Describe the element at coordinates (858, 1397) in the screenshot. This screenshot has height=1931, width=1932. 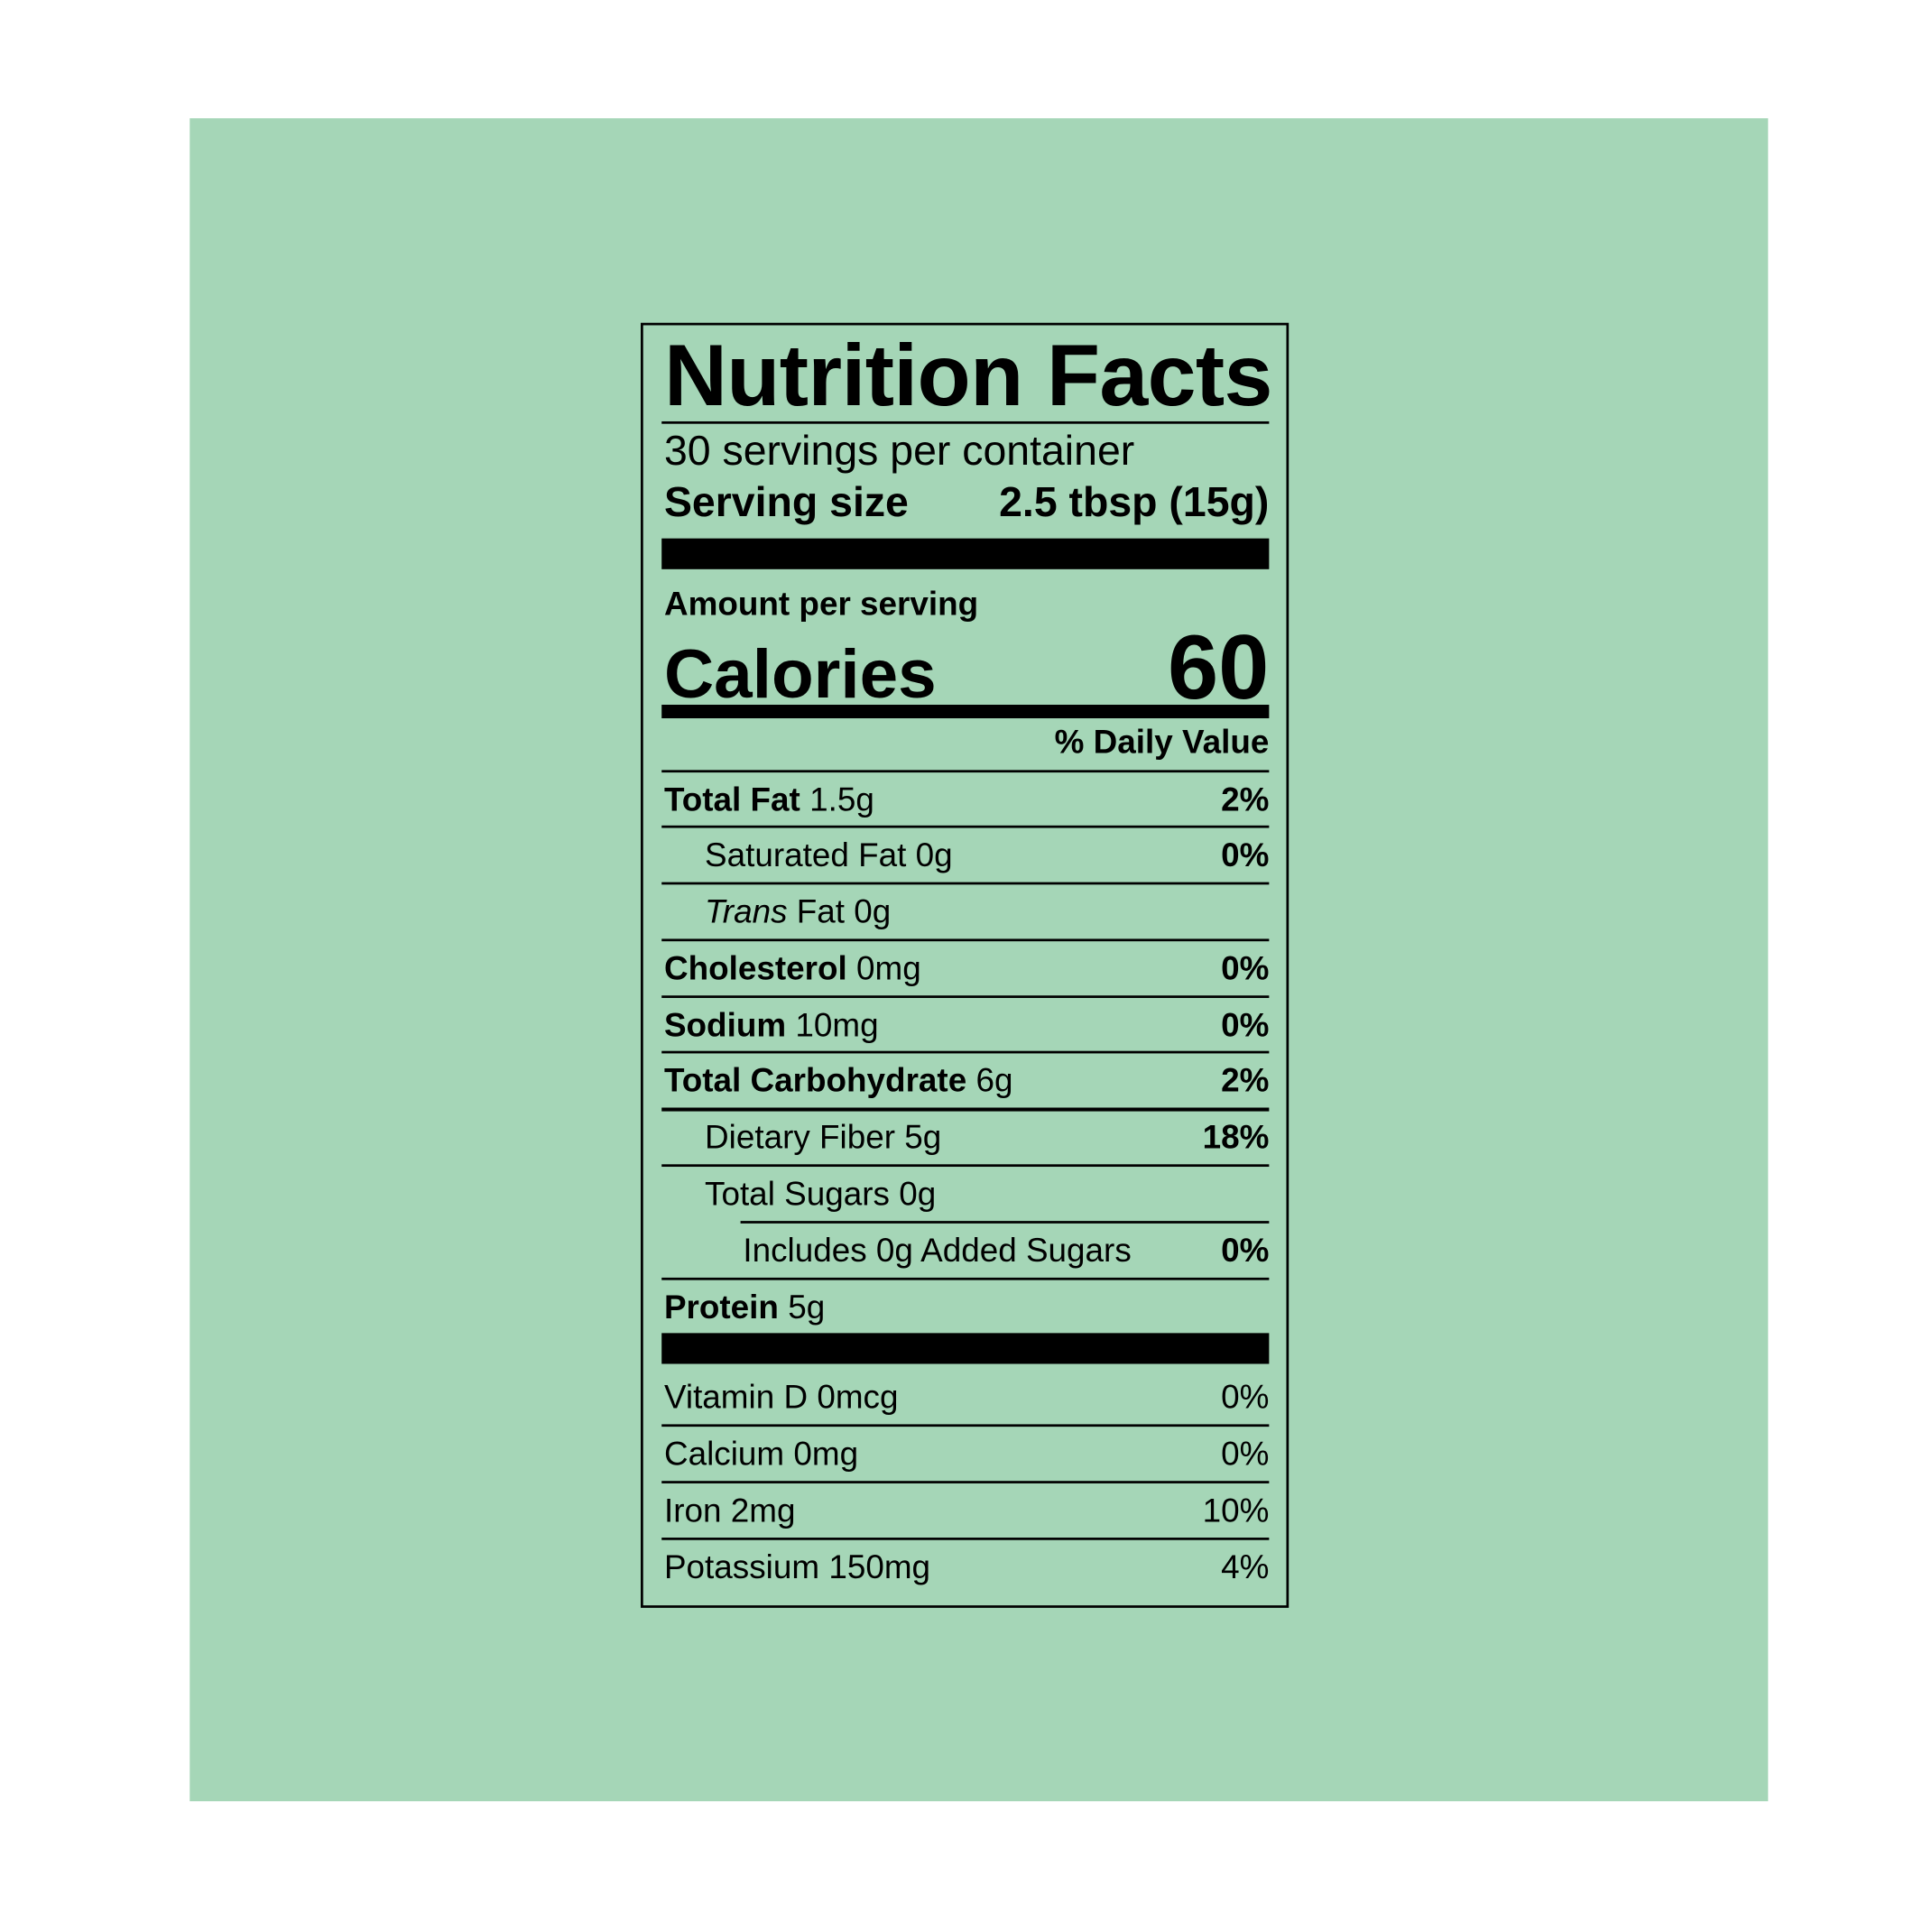
I see `vitamin-amount: 0mcg` at that location.